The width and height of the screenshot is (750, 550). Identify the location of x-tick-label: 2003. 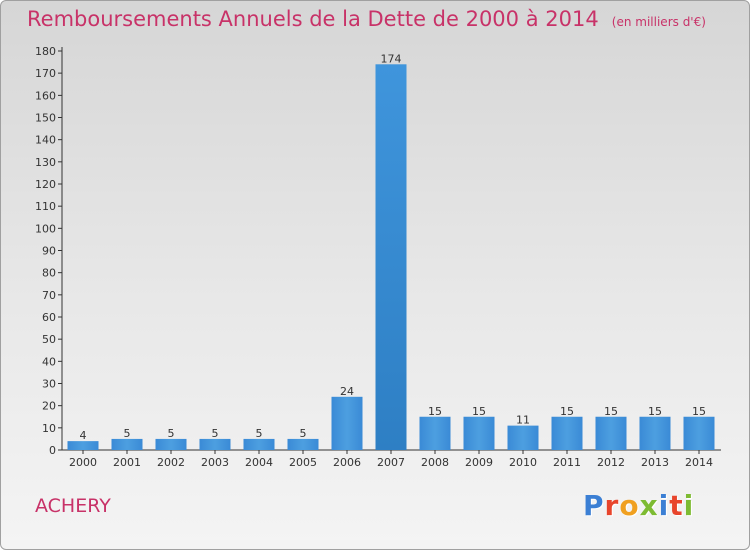
(215, 462).